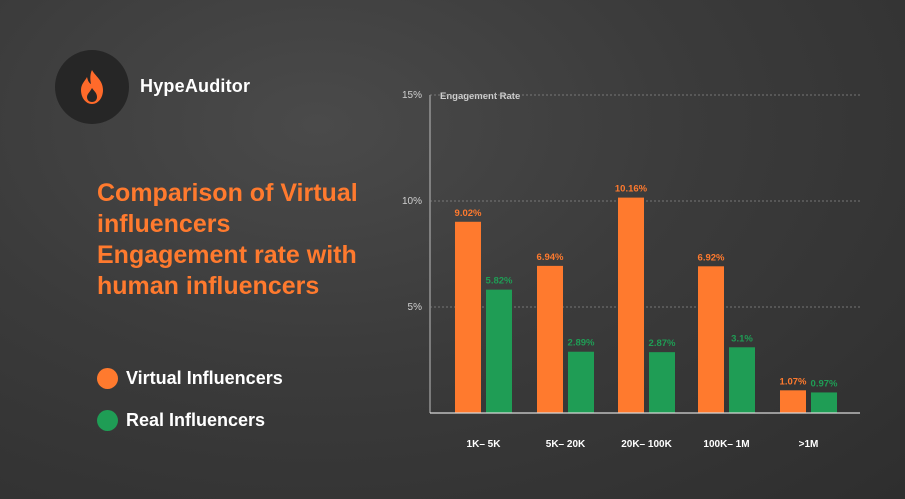  I want to click on chart-title: Engagement Rate, so click(480, 96).